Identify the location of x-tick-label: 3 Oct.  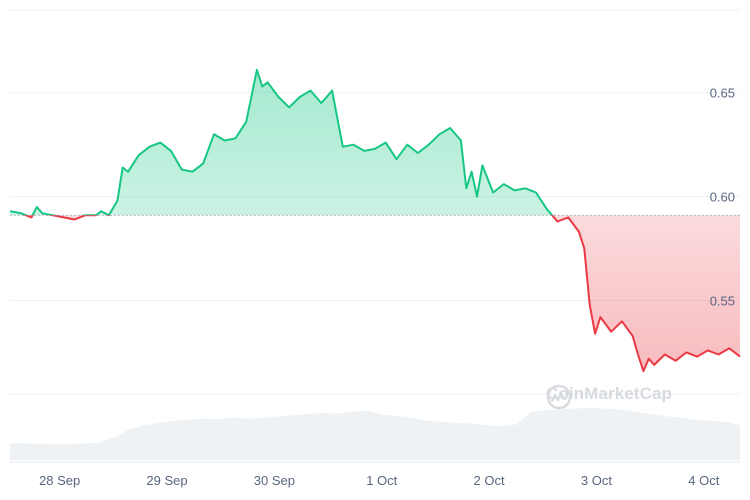
(596, 480).